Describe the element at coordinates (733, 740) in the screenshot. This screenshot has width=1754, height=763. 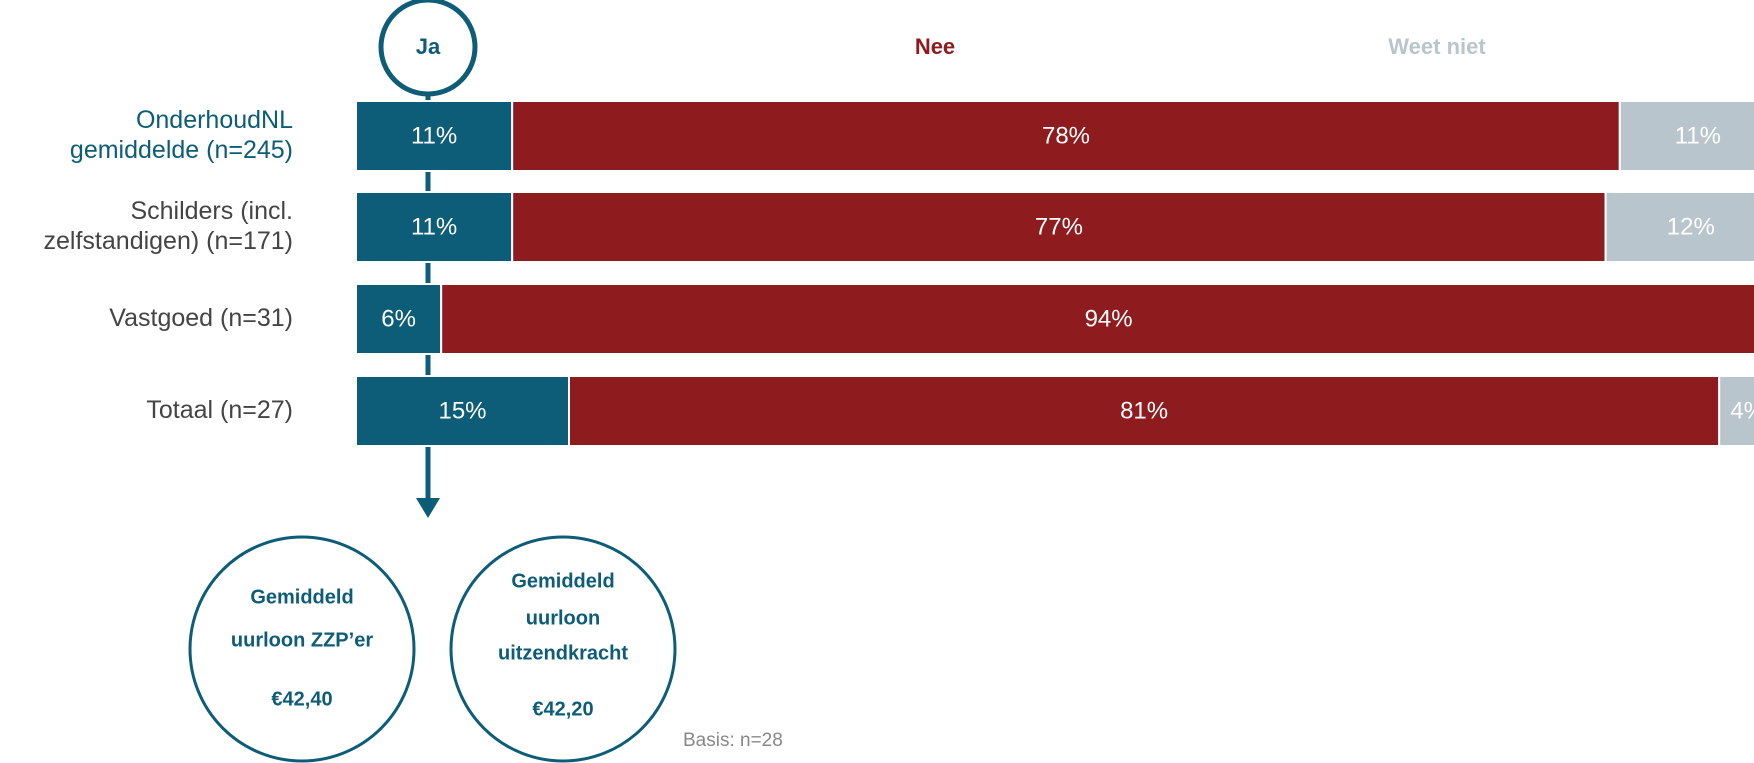
I see `note: Basis: n=28` at that location.